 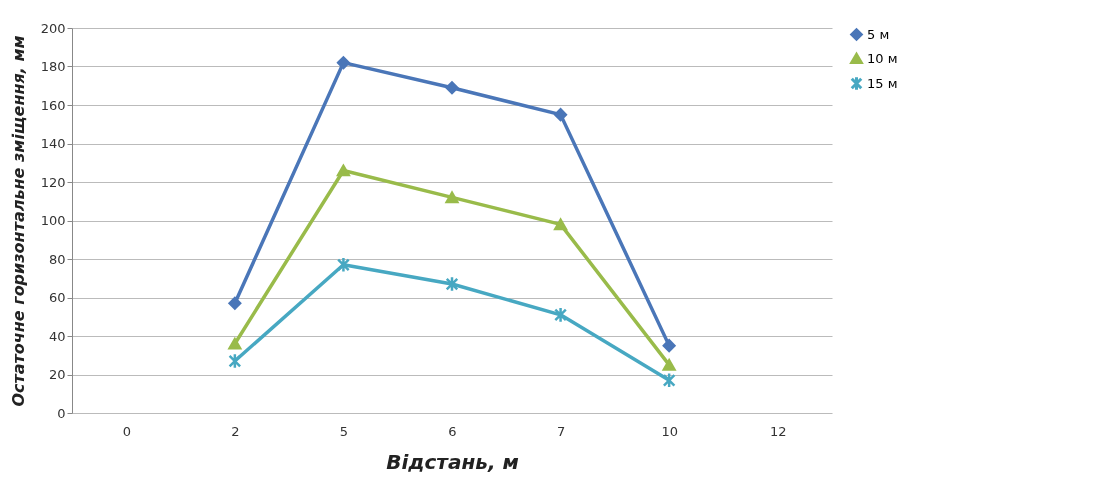 What do you see at coordinates (53, 182) in the screenshot?
I see `y-tick-label: 120` at bounding box center [53, 182].